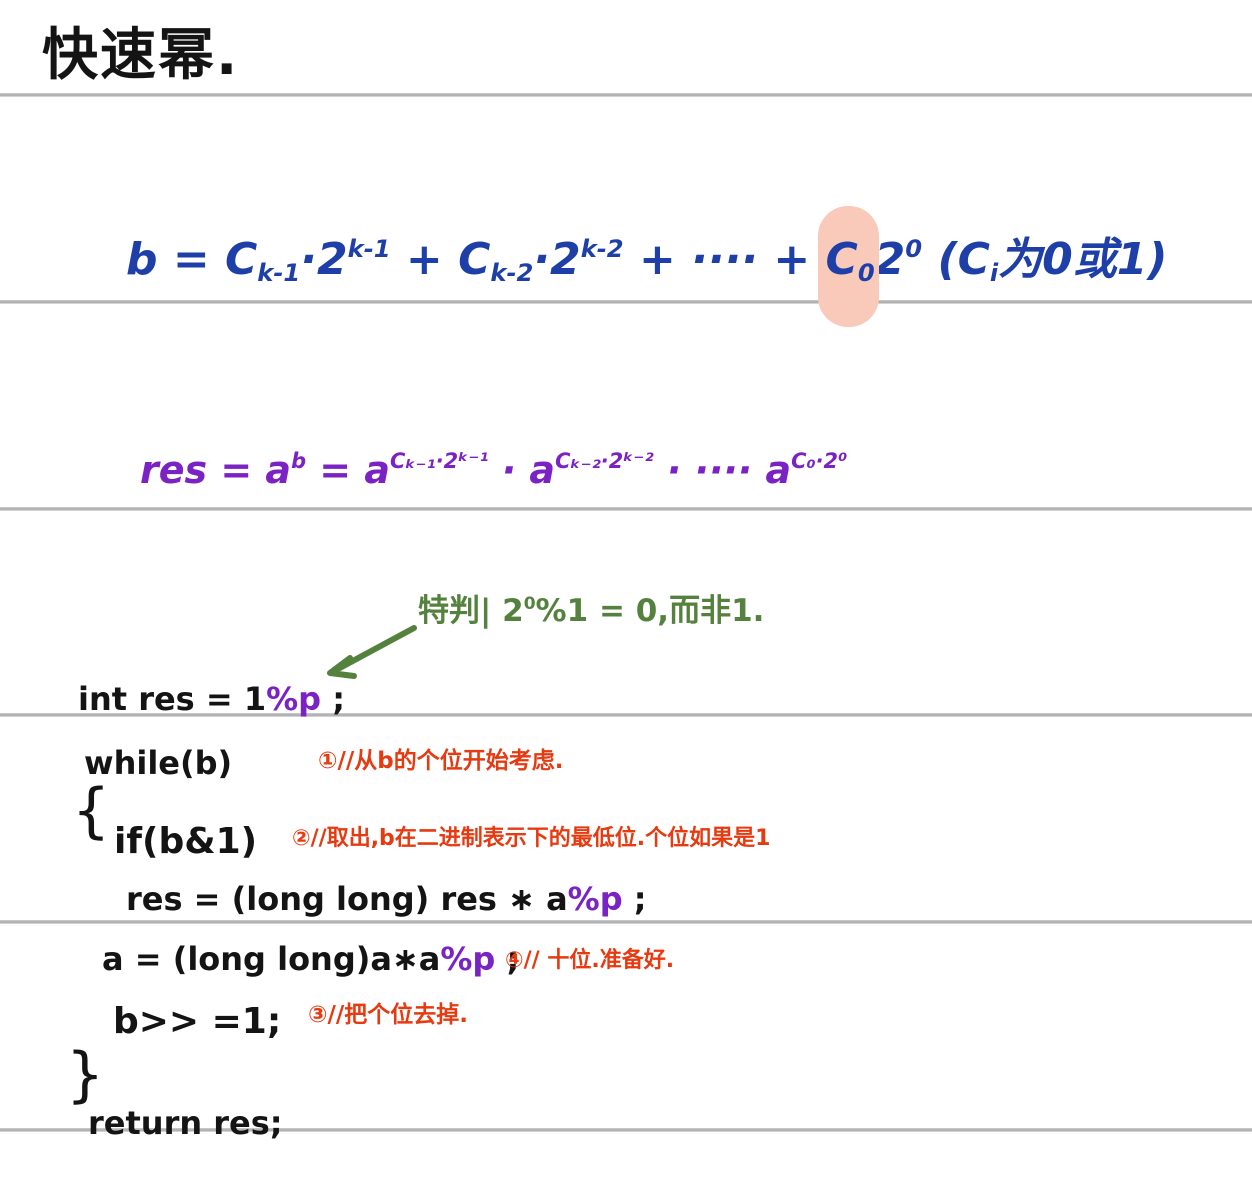 The width and height of the screenshot is (1252, 1182). What do you see at coordinates (604, 460) in the screenshot?
I see `text-run: Cₖ₋₂·2ᵏ⁻²` at bounding box center [604, 460].